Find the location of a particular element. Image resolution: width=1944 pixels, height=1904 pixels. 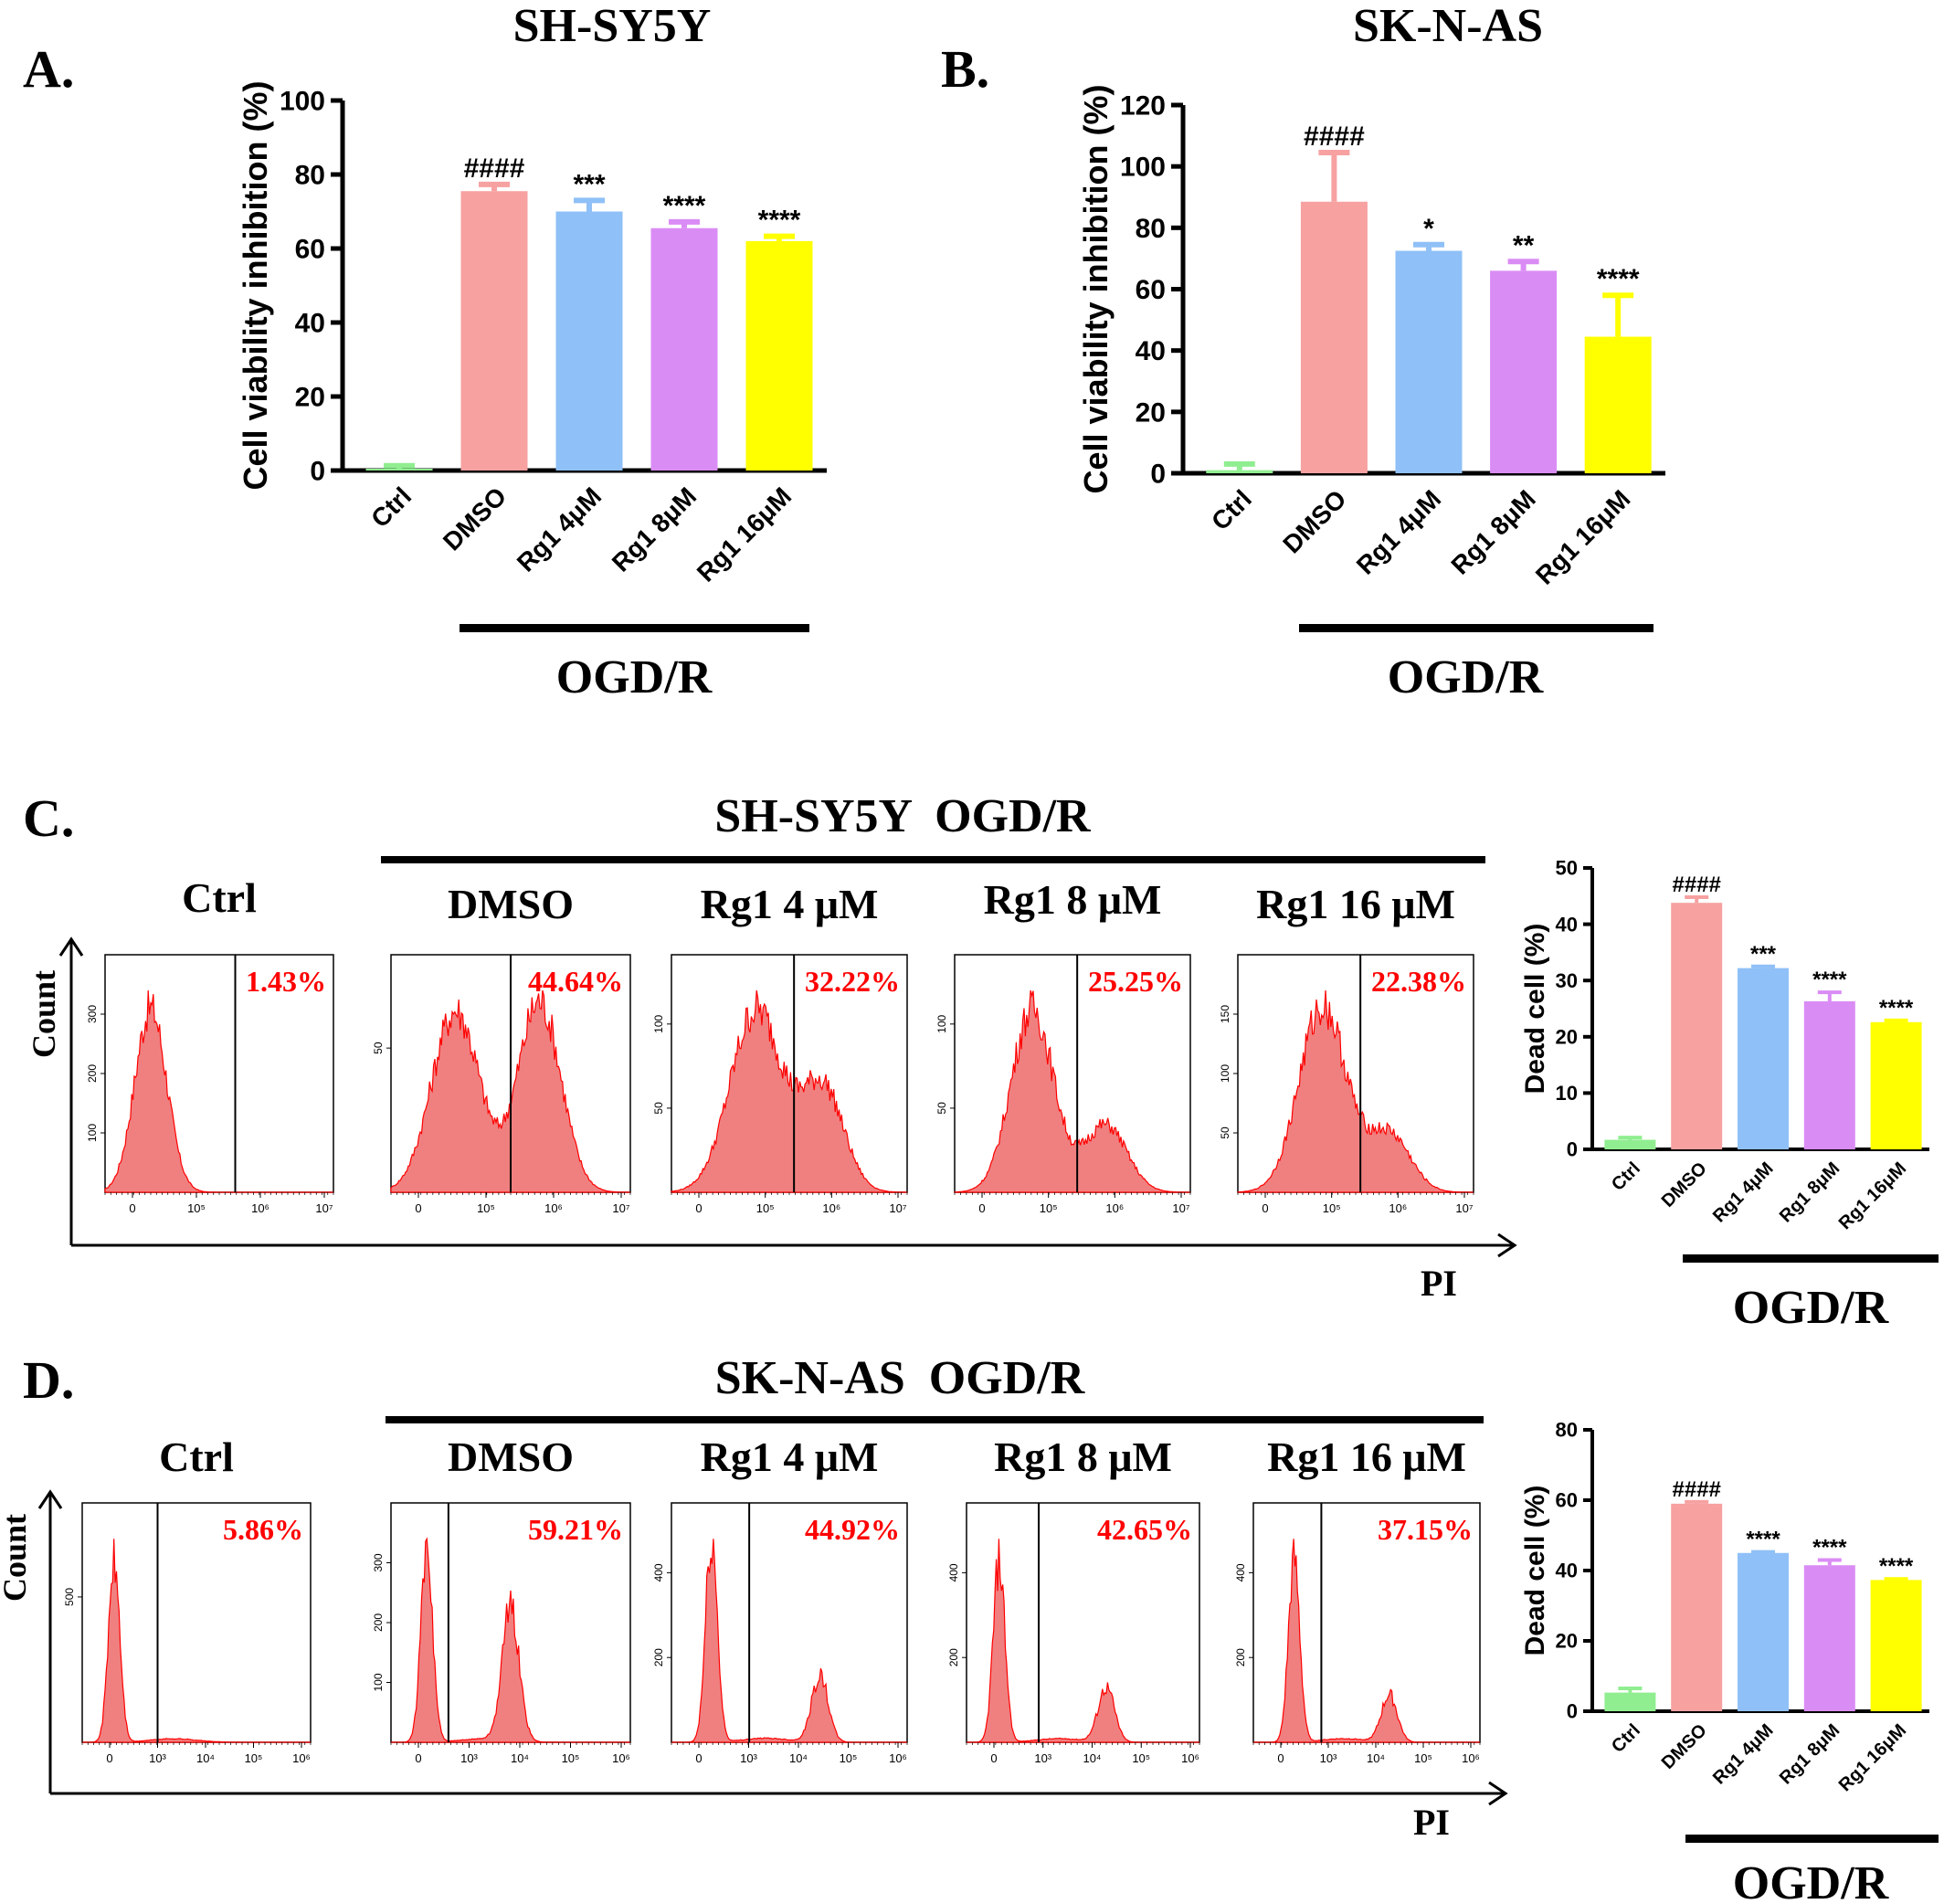

panel-c-title-bar is located at coordinates (933, 860).